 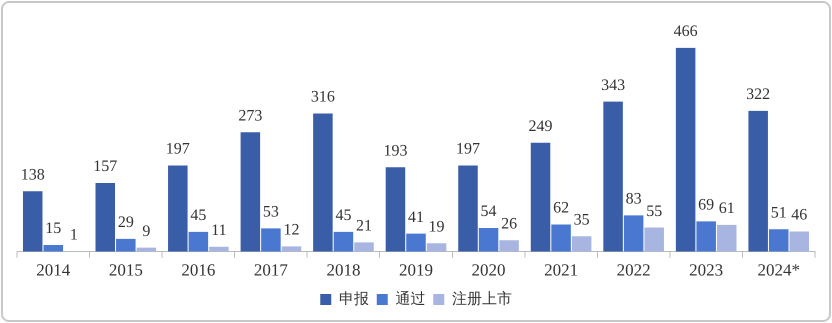 What do you see at coordinates (778, 213) in the screenshot?
I see `data-label: 51` at bounding box center [778, 213].